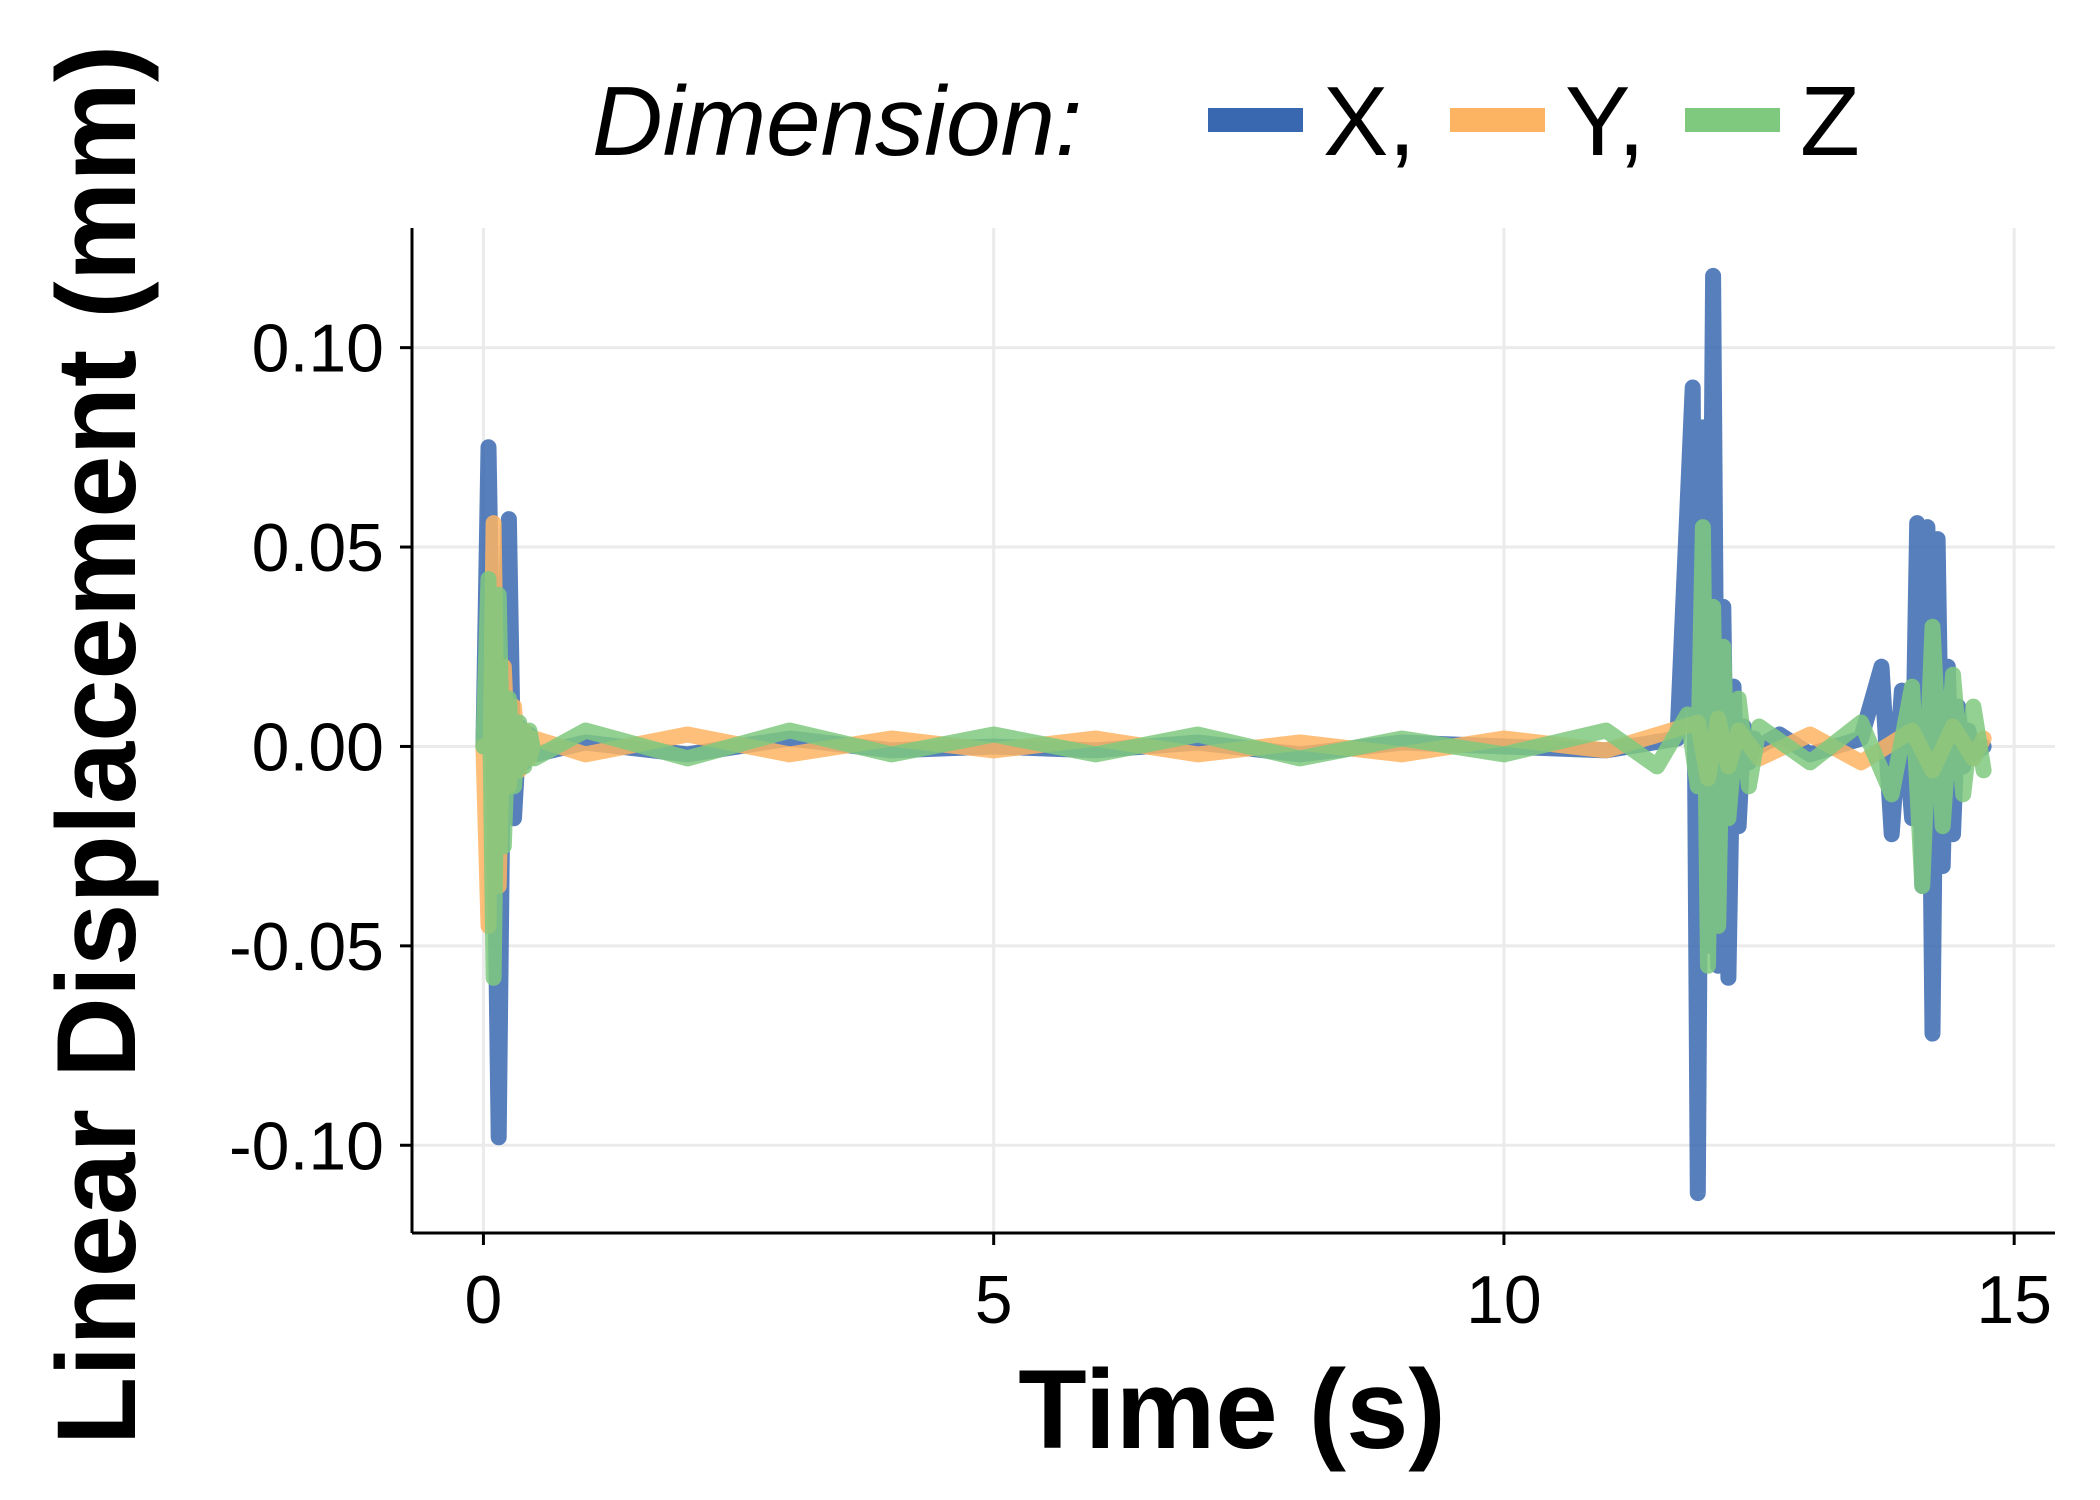  What do you see at coordinates (1369, 121) in the screenshot?
I see `legend-label-x: X,` at bounding box center [1369, 121].